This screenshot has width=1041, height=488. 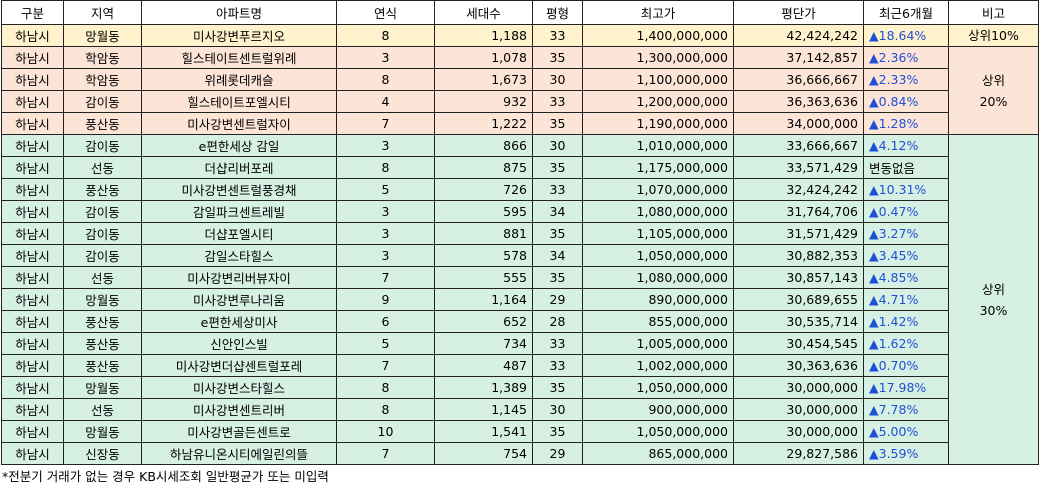 I want to click on table-cell: ▲5.00%, so click(x=906, y=431).